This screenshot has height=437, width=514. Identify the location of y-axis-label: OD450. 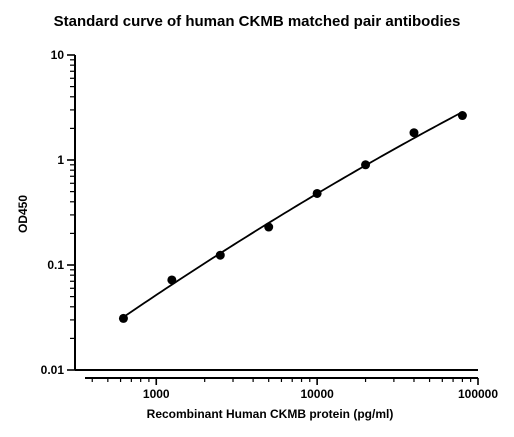
(23, 214).